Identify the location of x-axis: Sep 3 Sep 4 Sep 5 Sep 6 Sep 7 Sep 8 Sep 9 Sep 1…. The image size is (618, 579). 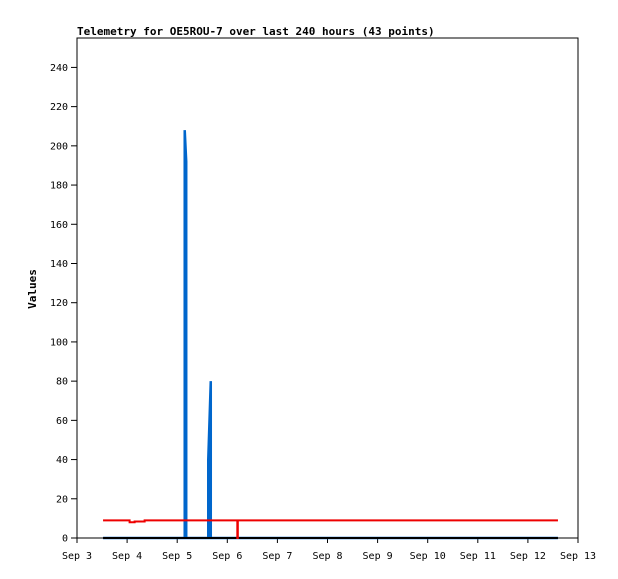
(329, 550).